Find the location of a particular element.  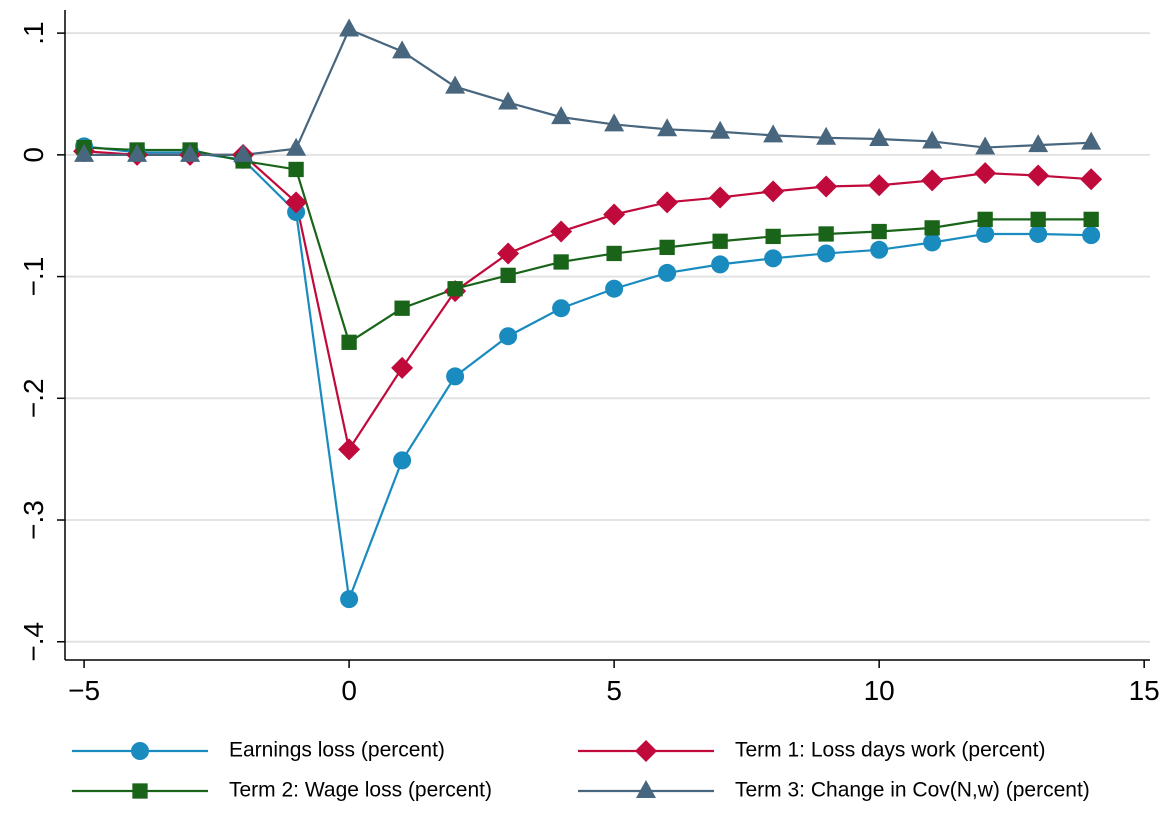

x-tick-label: 10 is located at coordinates (879, 690).